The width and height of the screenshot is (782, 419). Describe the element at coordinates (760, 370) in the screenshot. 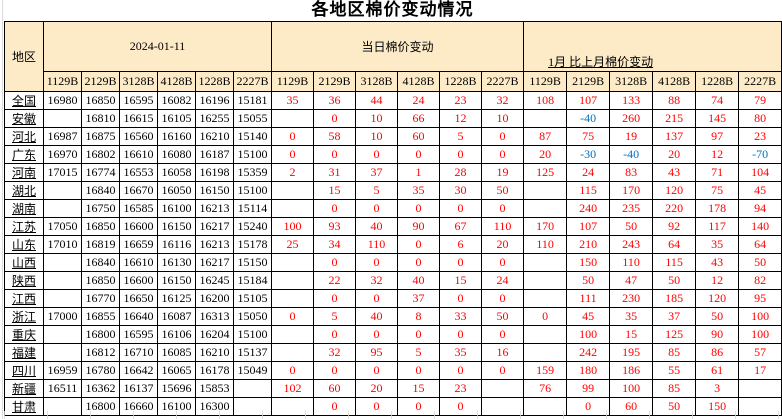

I see `monthly-change-cell: 17` at that location.